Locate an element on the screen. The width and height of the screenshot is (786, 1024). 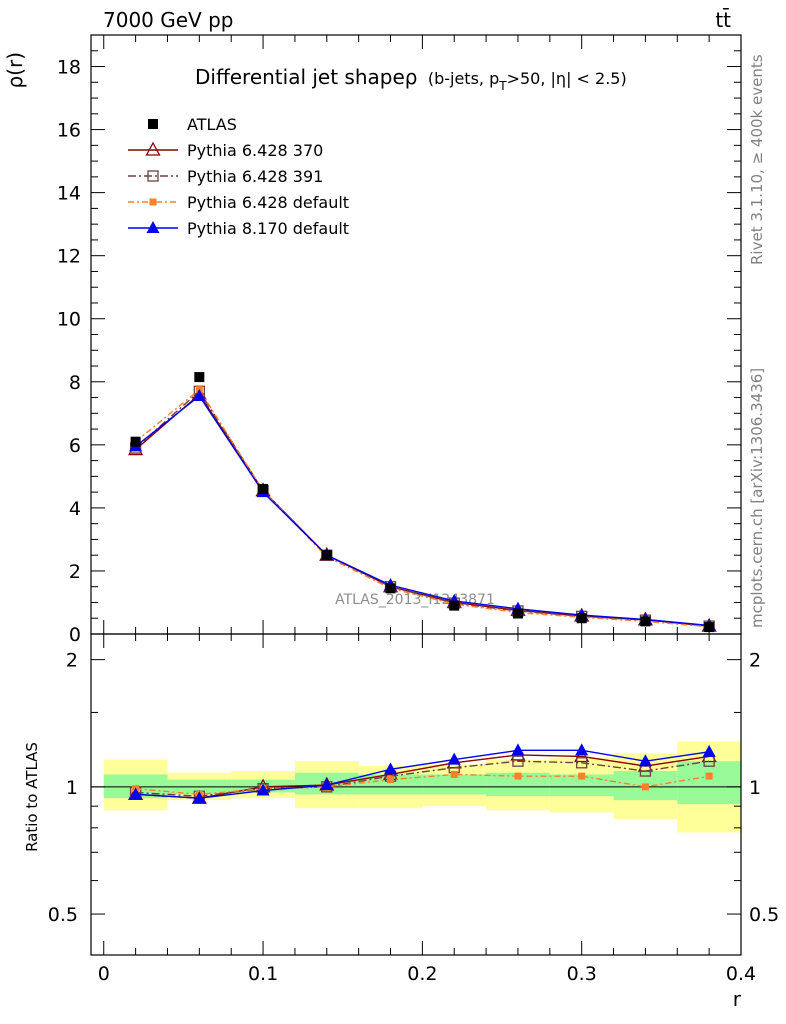
x-tick-label: 0.1 is located at coordinates (263, 974).